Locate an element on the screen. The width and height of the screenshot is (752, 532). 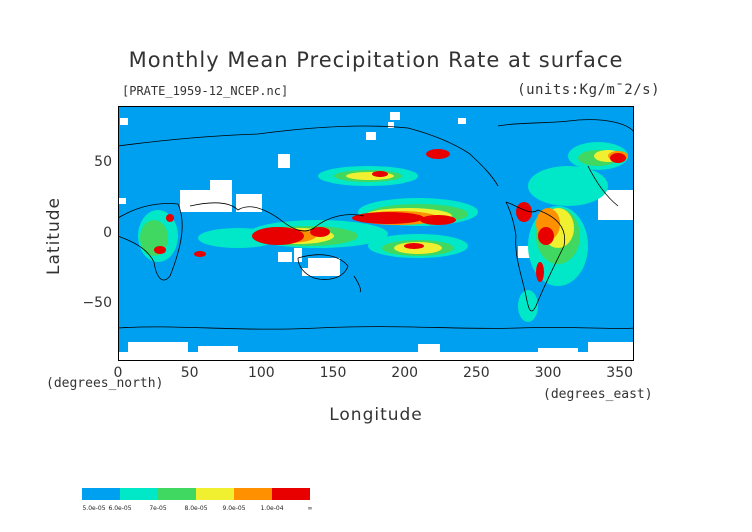
x-units-label: (degrees_east) is located at coordinates (598, 394).